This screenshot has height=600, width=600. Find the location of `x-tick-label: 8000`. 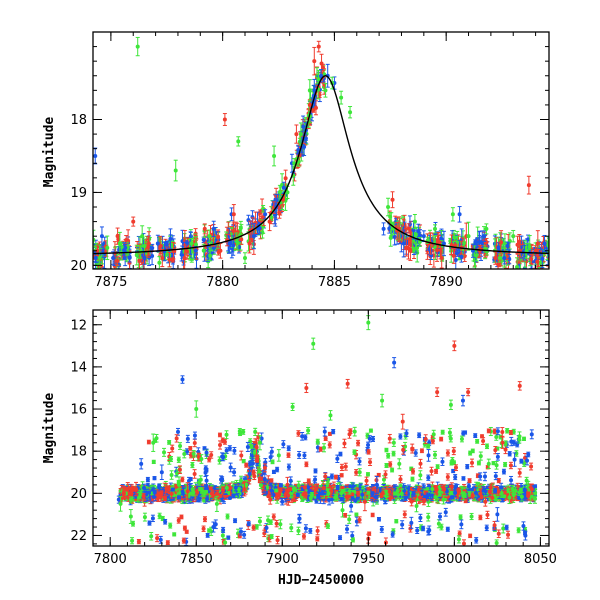

x-tick-label: 8000 is located at coordinates (454, 559).